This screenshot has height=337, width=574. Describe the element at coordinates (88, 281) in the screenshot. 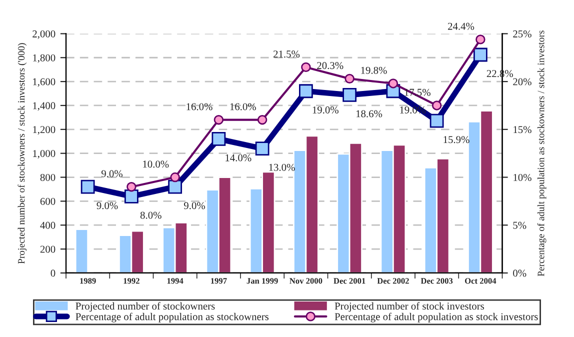

I see `x-tick-label: 1989` at that location.